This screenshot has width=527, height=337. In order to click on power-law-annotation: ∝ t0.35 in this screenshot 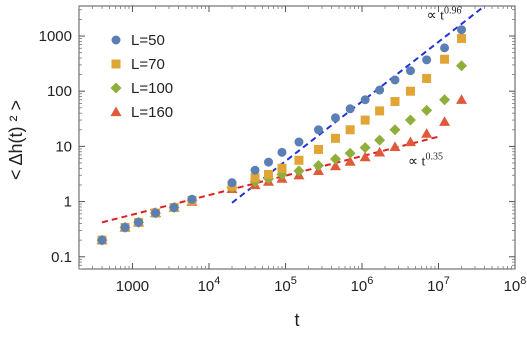, I will do `click(425, 161)`.